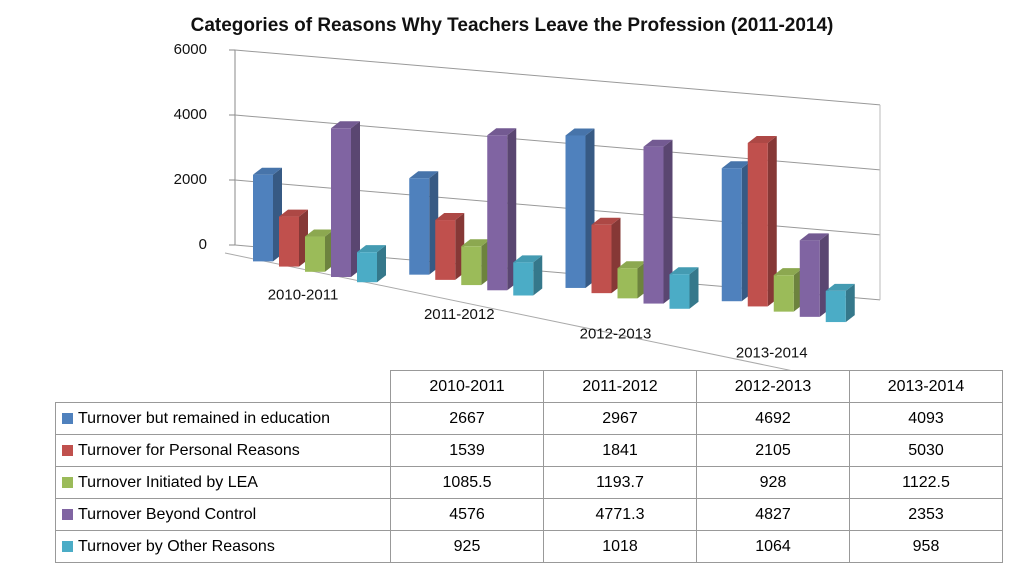  I want to click on legend-entry: Turnover but remained in education, so click(223, 418).